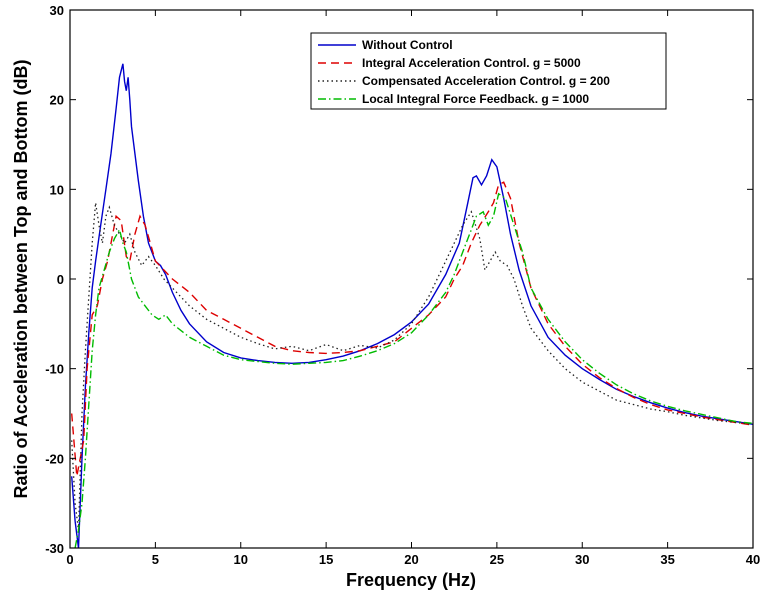  What do you see at coordinates (155, 559) in the screenshot?
I see `x-tick-label: 5` at bounding box center [155, 559].